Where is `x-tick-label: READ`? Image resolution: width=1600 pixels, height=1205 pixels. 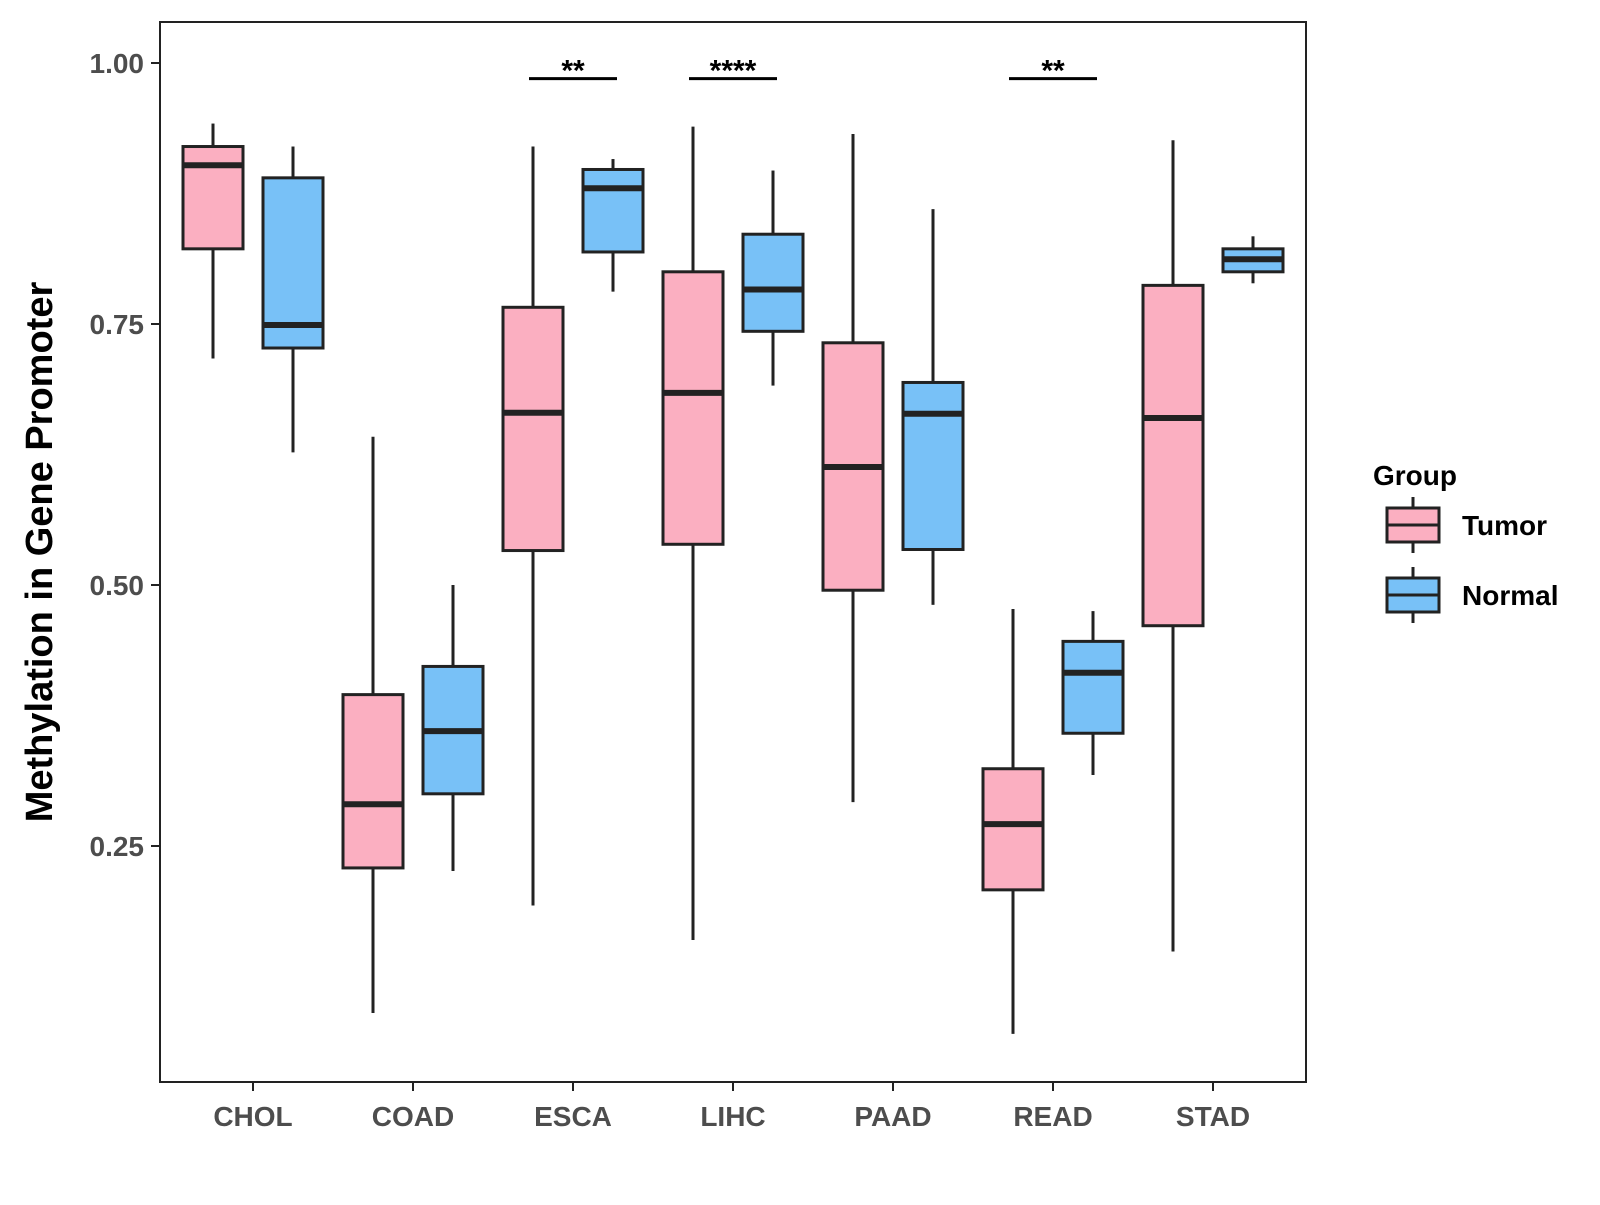
x-tick-label: READ is located at coordinates (1052, 1116).